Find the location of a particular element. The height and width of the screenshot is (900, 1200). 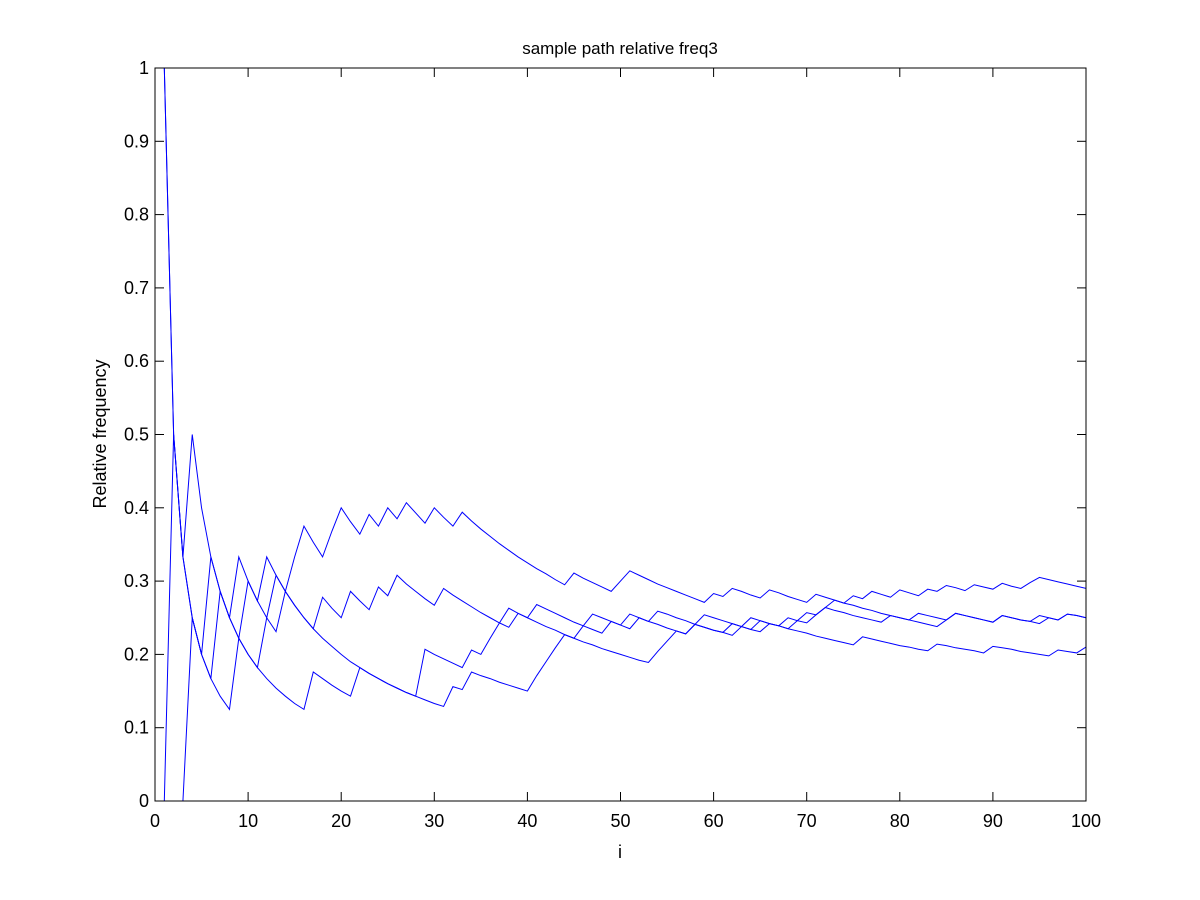

y-tick-label: 0.4 is located at coordinates (136, 508).